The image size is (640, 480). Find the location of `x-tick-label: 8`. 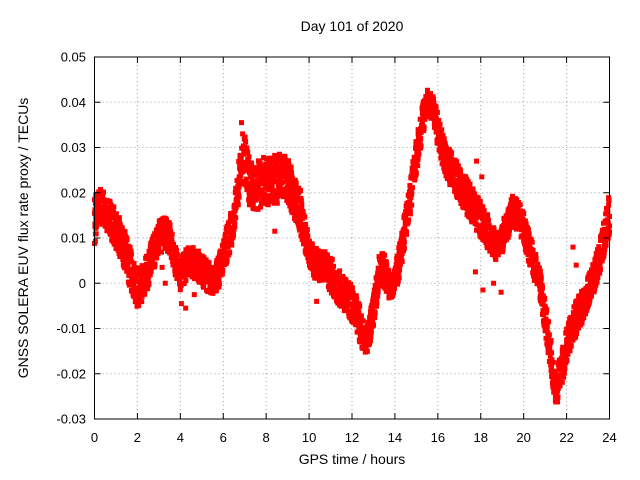

x-tick-label: 8 is located at coordinates (266, 437).